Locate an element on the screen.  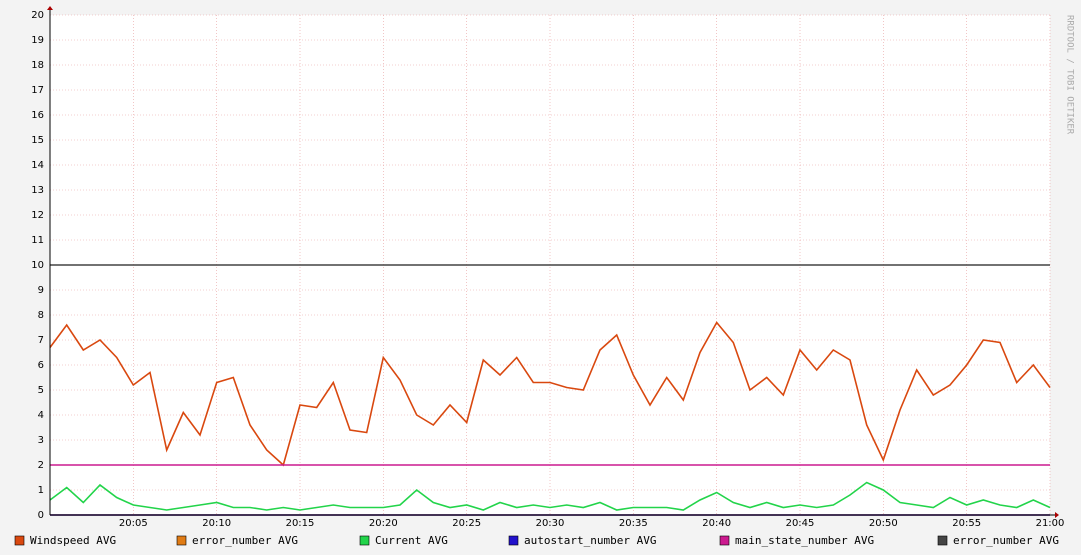
x-tick-label: 20:55 is located at coordinates (966, 523).